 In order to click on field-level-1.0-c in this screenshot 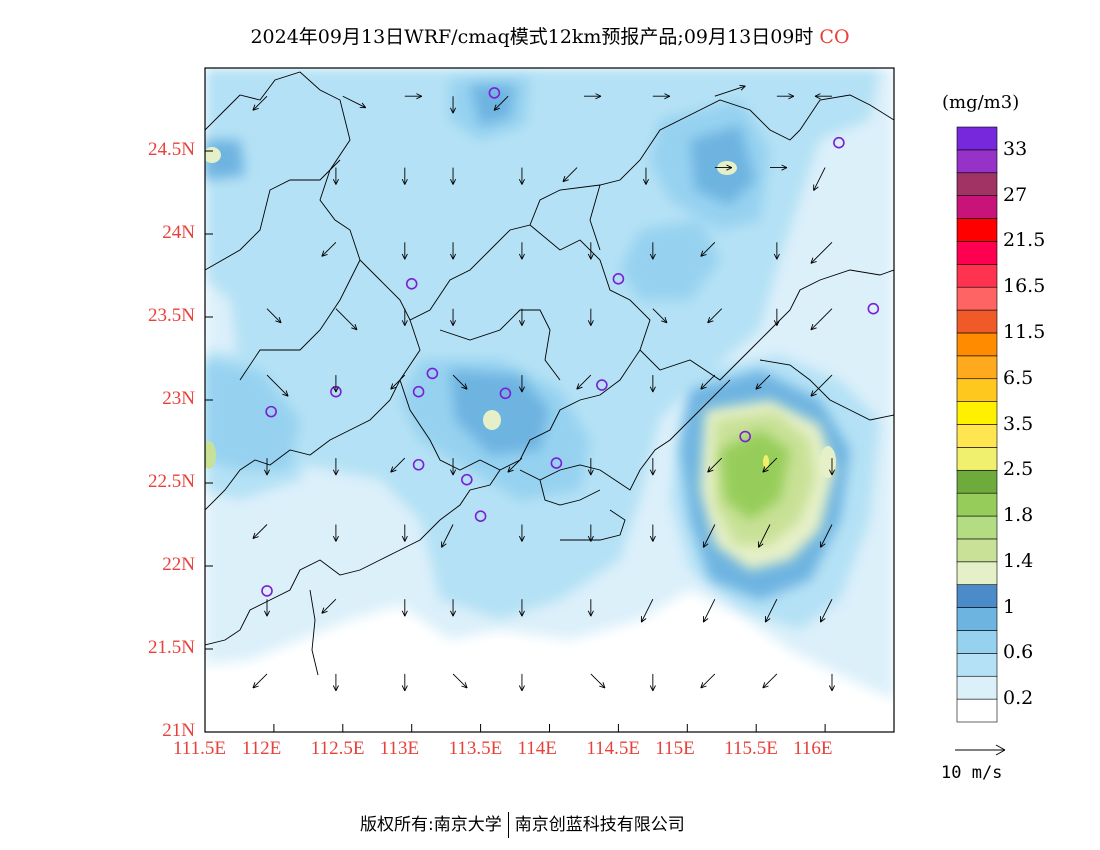, I will do `click(500, 412)`.